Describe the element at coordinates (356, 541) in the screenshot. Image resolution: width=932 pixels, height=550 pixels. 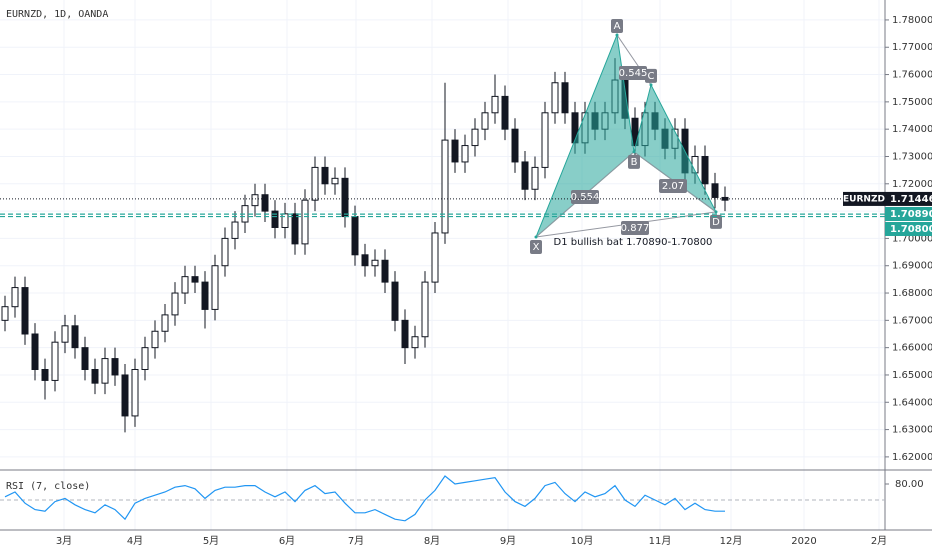
I see `x-tick-label: 7月` at that location.